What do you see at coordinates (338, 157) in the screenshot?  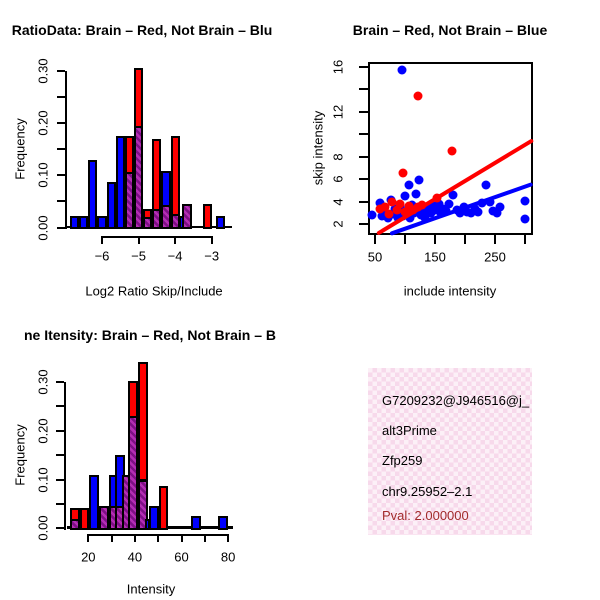 I see `scatter-y-tick-label: 8` at bounding box center [338, 157].